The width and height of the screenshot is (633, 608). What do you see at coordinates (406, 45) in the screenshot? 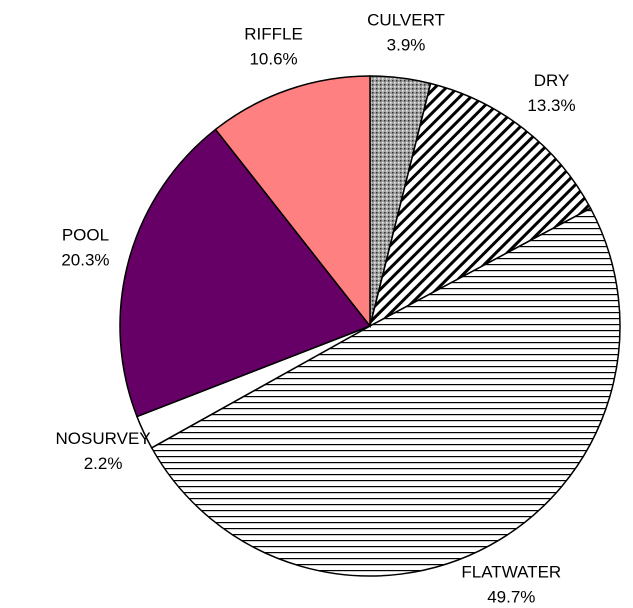
I see `slice-value-label: 3.9%` at bounding box center [406, 45].